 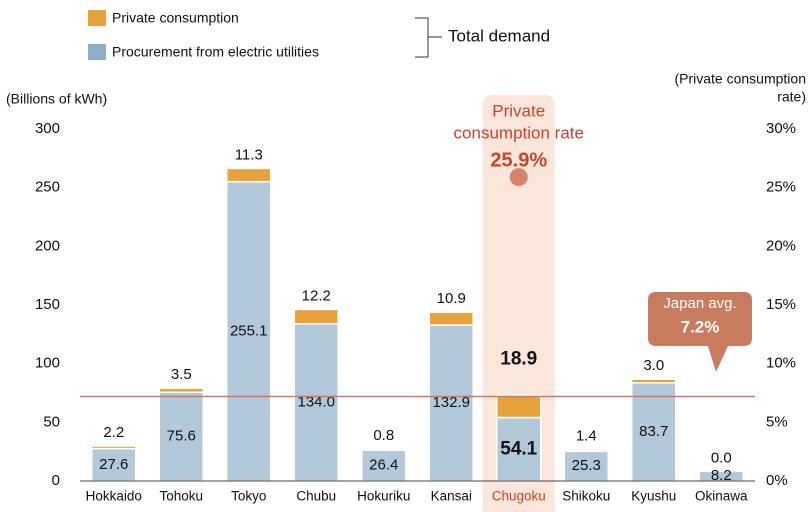 What do you see at coordinates (56, 480) in the screenshot?
I see `y-tick-label: 0` at bounding box center [56, 480].